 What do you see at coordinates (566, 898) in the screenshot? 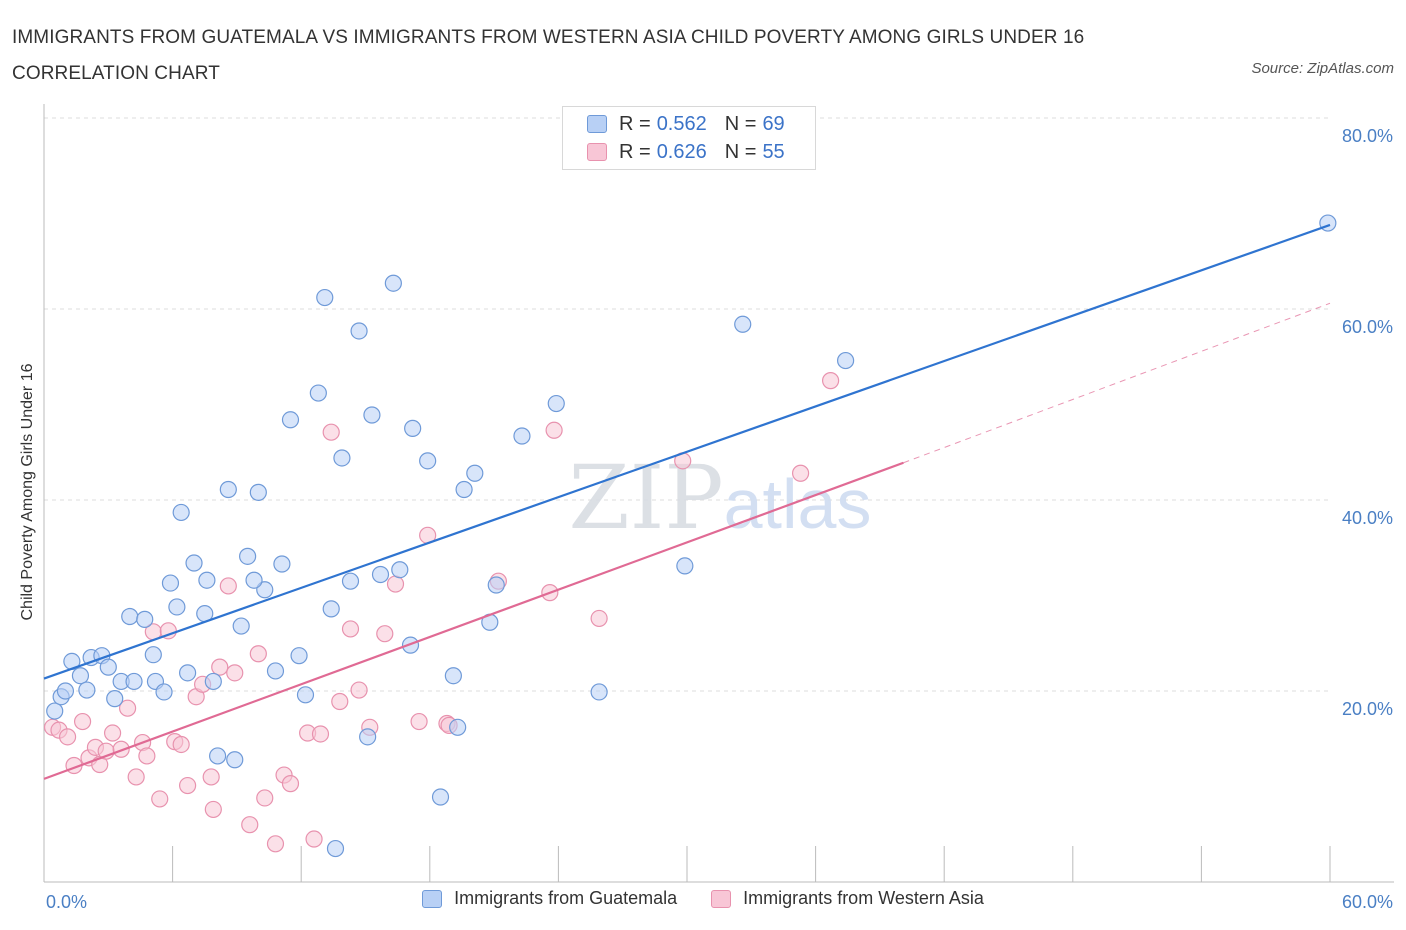
I see `legend-item-label: Immigrants from Guatemala` at bounding box center [566, 898].